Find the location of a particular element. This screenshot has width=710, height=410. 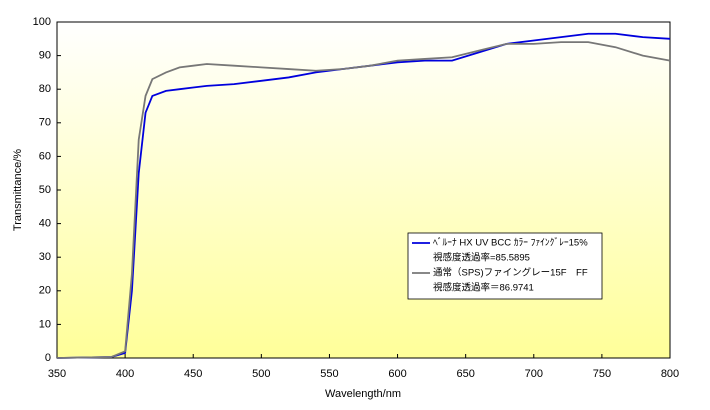

x-tick-label: 550 is located at coordinates (329, 374).